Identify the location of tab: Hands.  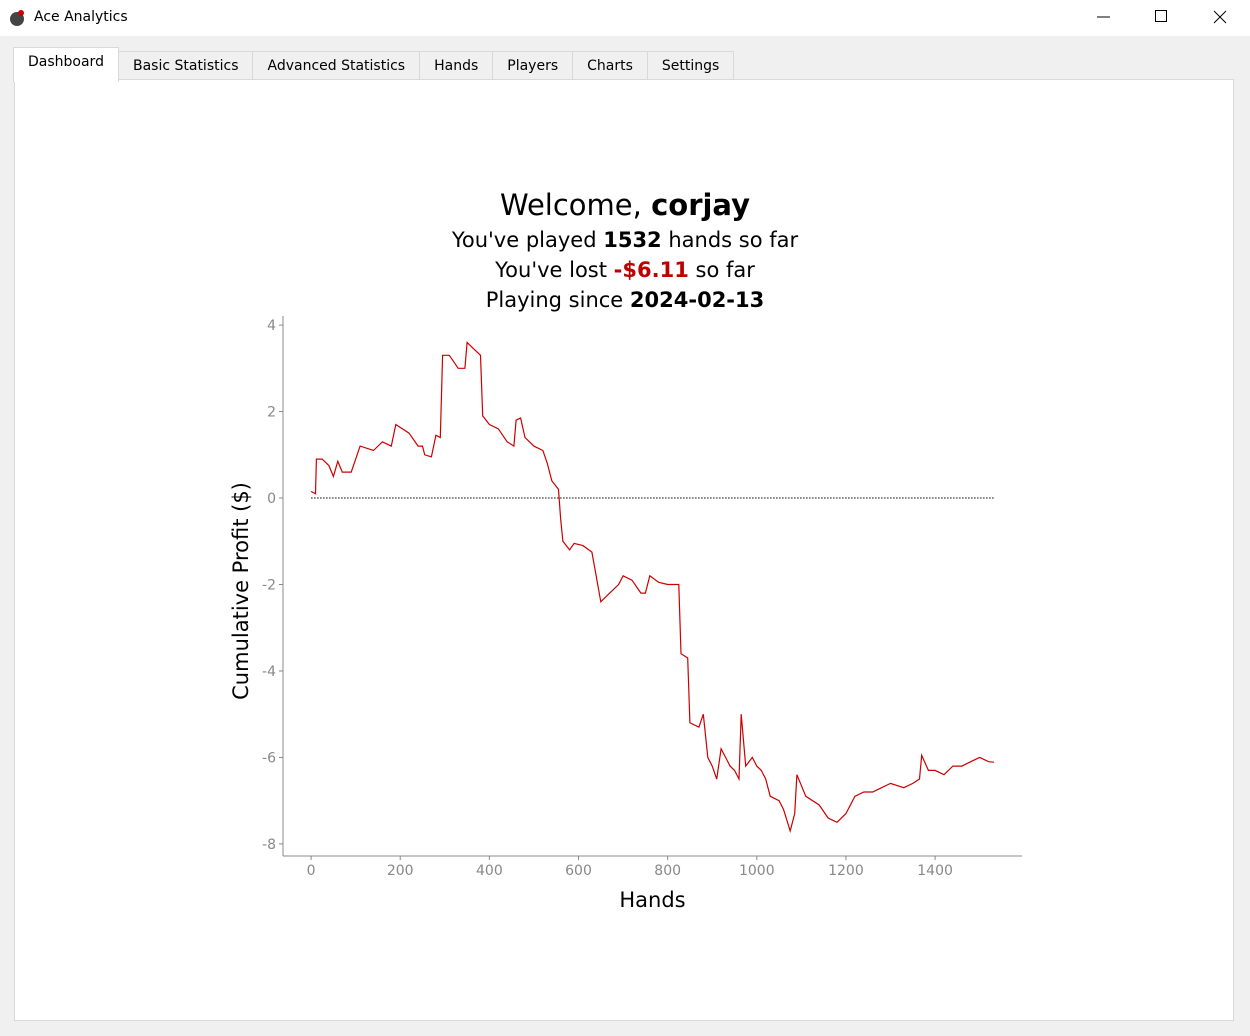
(456, 65).